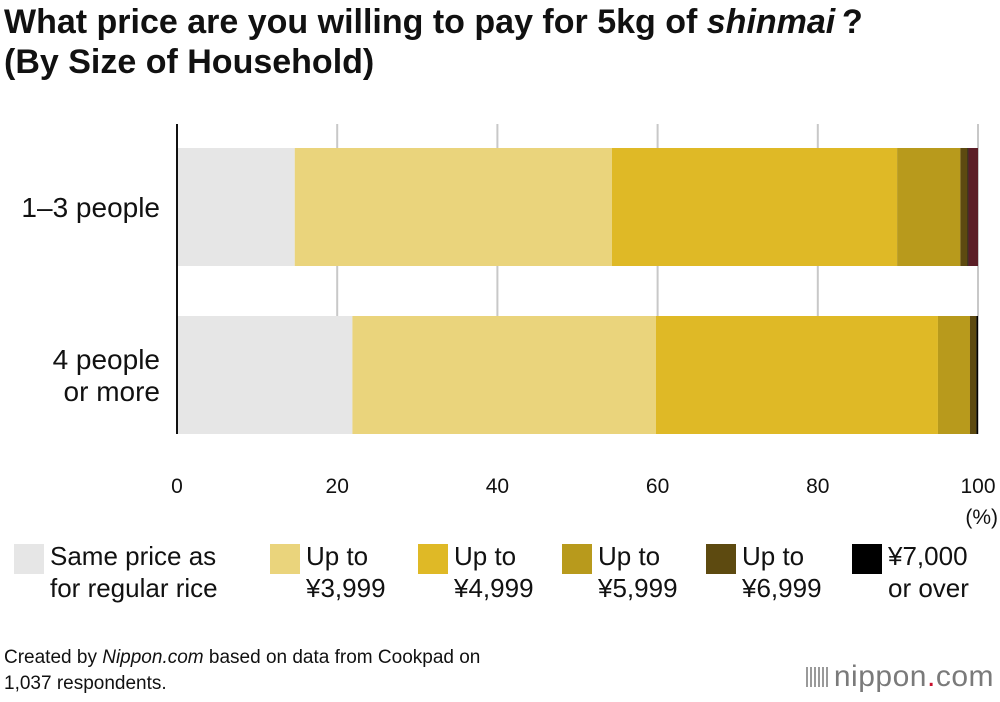 The width and height of the screenshot is (1000, 702). I want to click on source-text-rest: based on data from Cookpad on, so click(342, 657).